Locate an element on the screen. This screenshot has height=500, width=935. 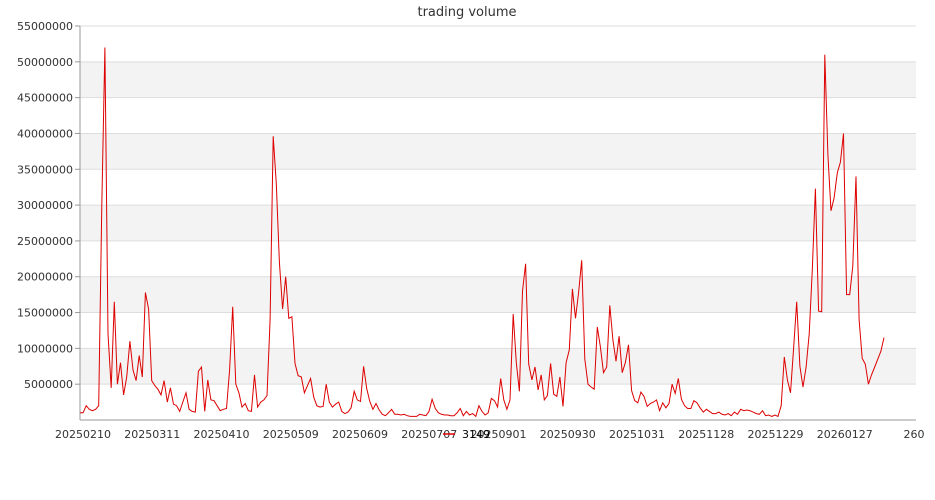
legend: 3149 is located at coordinates (466, 434).